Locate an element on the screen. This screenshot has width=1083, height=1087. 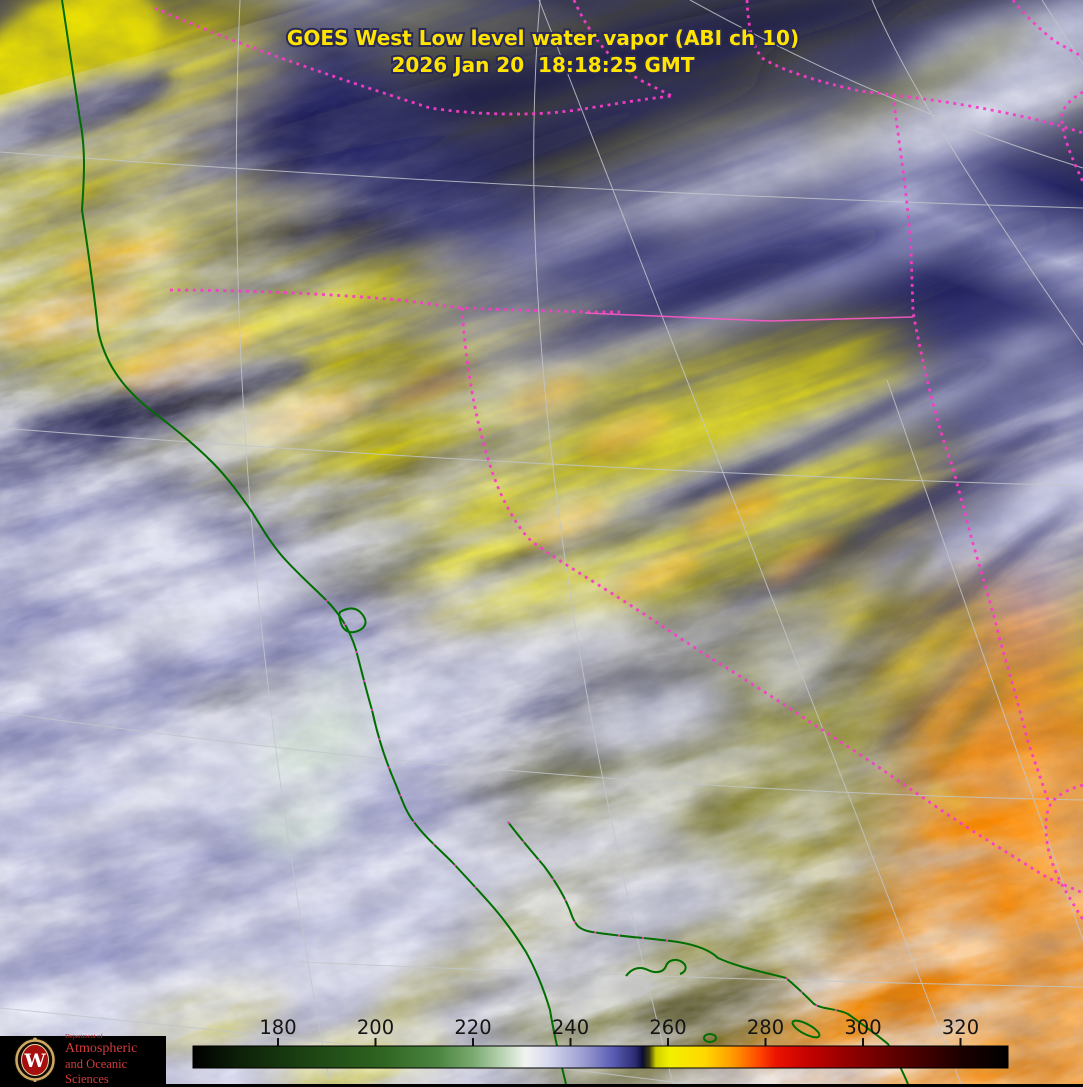
colorbar-label: 280 is located at coordinates (765, 1027).